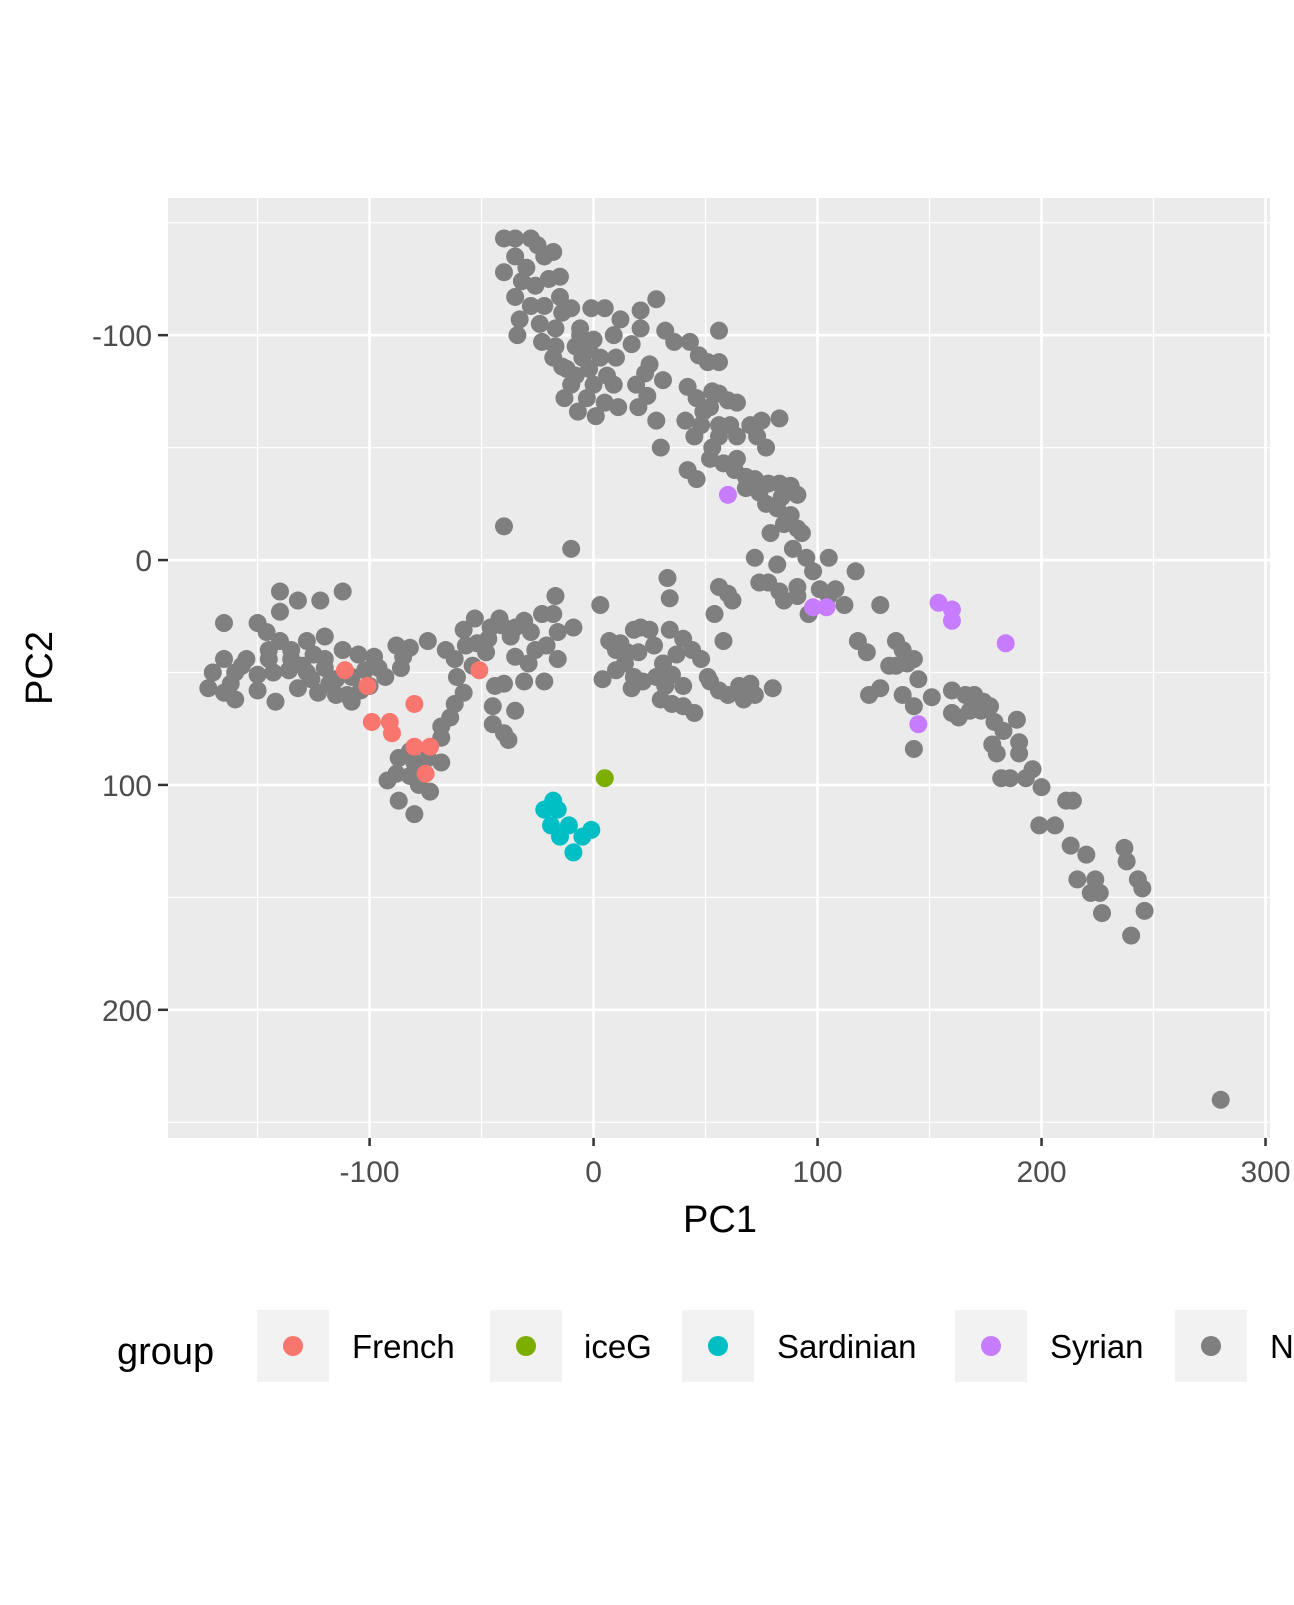 The image size is (1294, 1605). Describe the element at coordinates (568, 826) in the screenshot. I see `series-sardinian` at that location.